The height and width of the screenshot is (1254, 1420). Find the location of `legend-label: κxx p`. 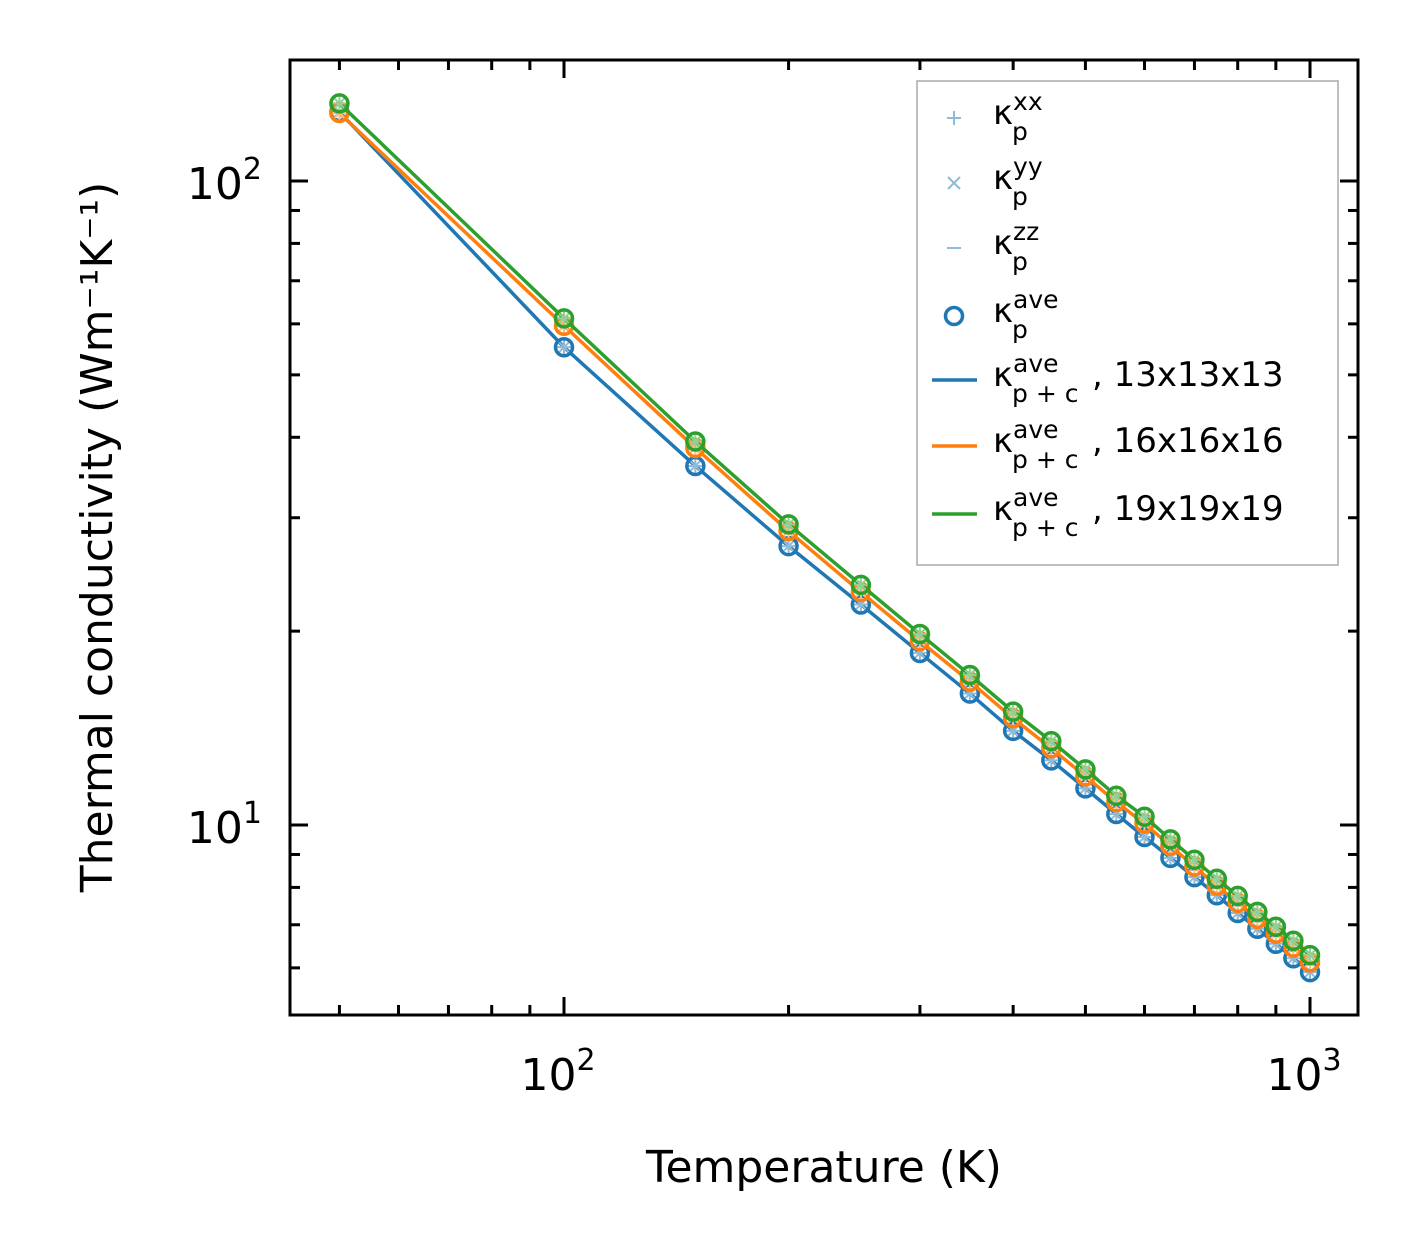

legend-label: κxx p is located at coordinates (1018, 116).